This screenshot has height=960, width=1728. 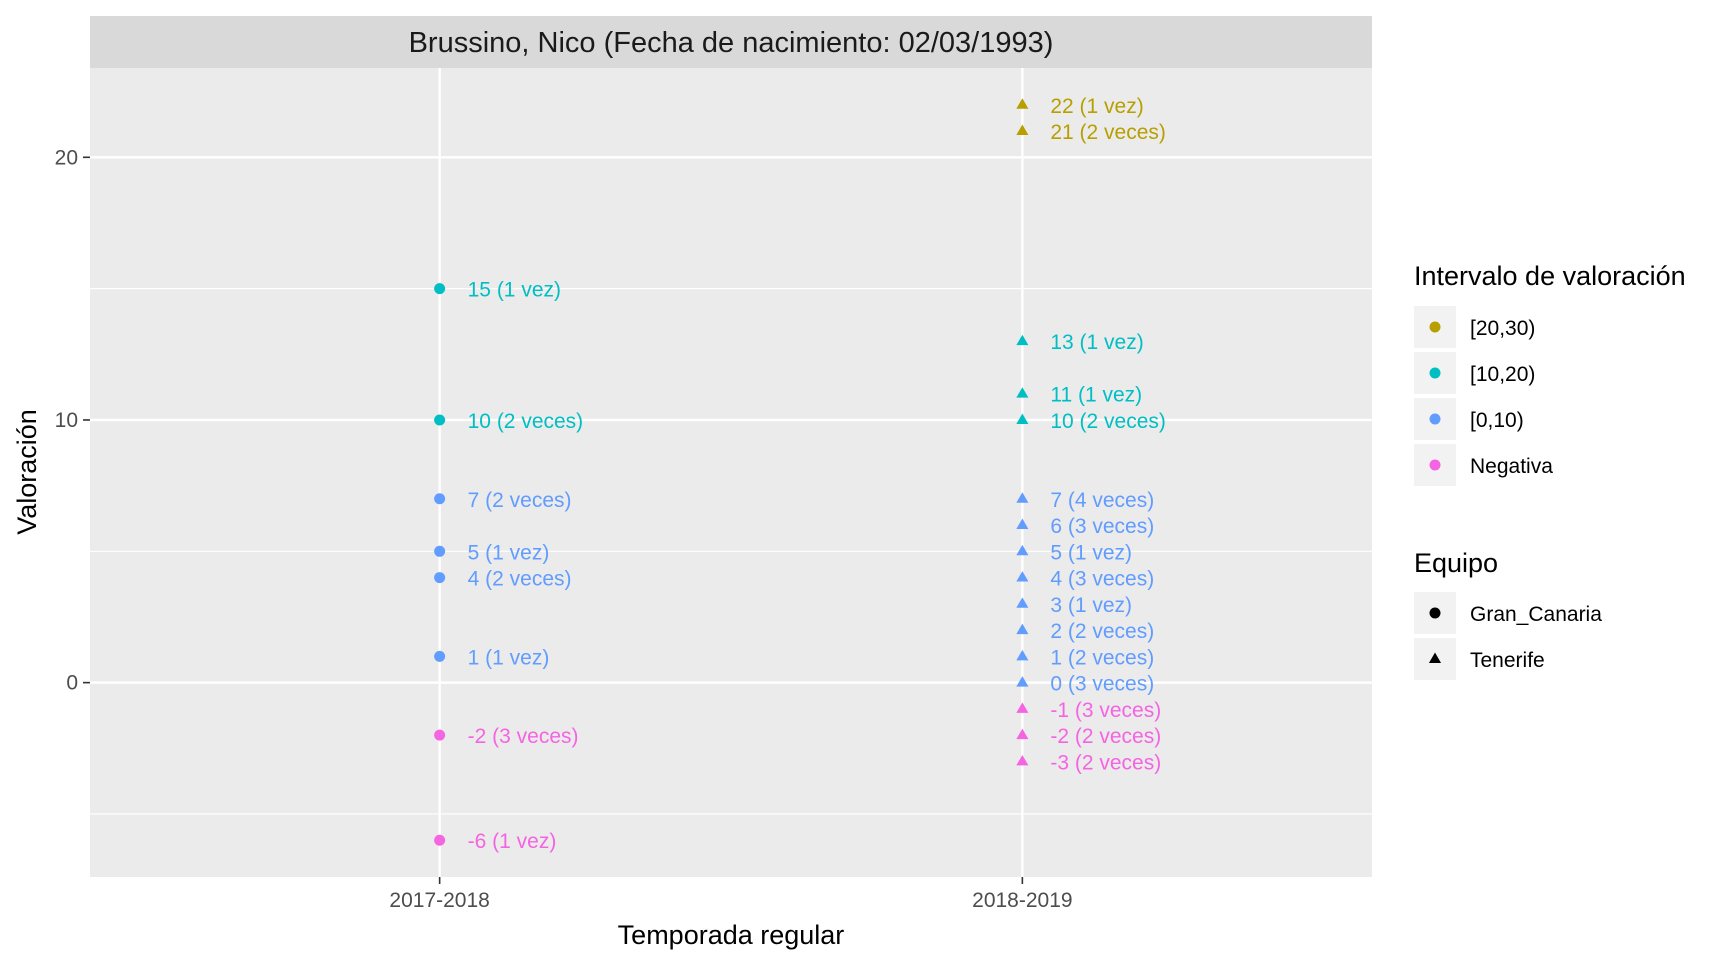 I want to click on legend-entry-label: [10,20), so click(x=1502, y=374).